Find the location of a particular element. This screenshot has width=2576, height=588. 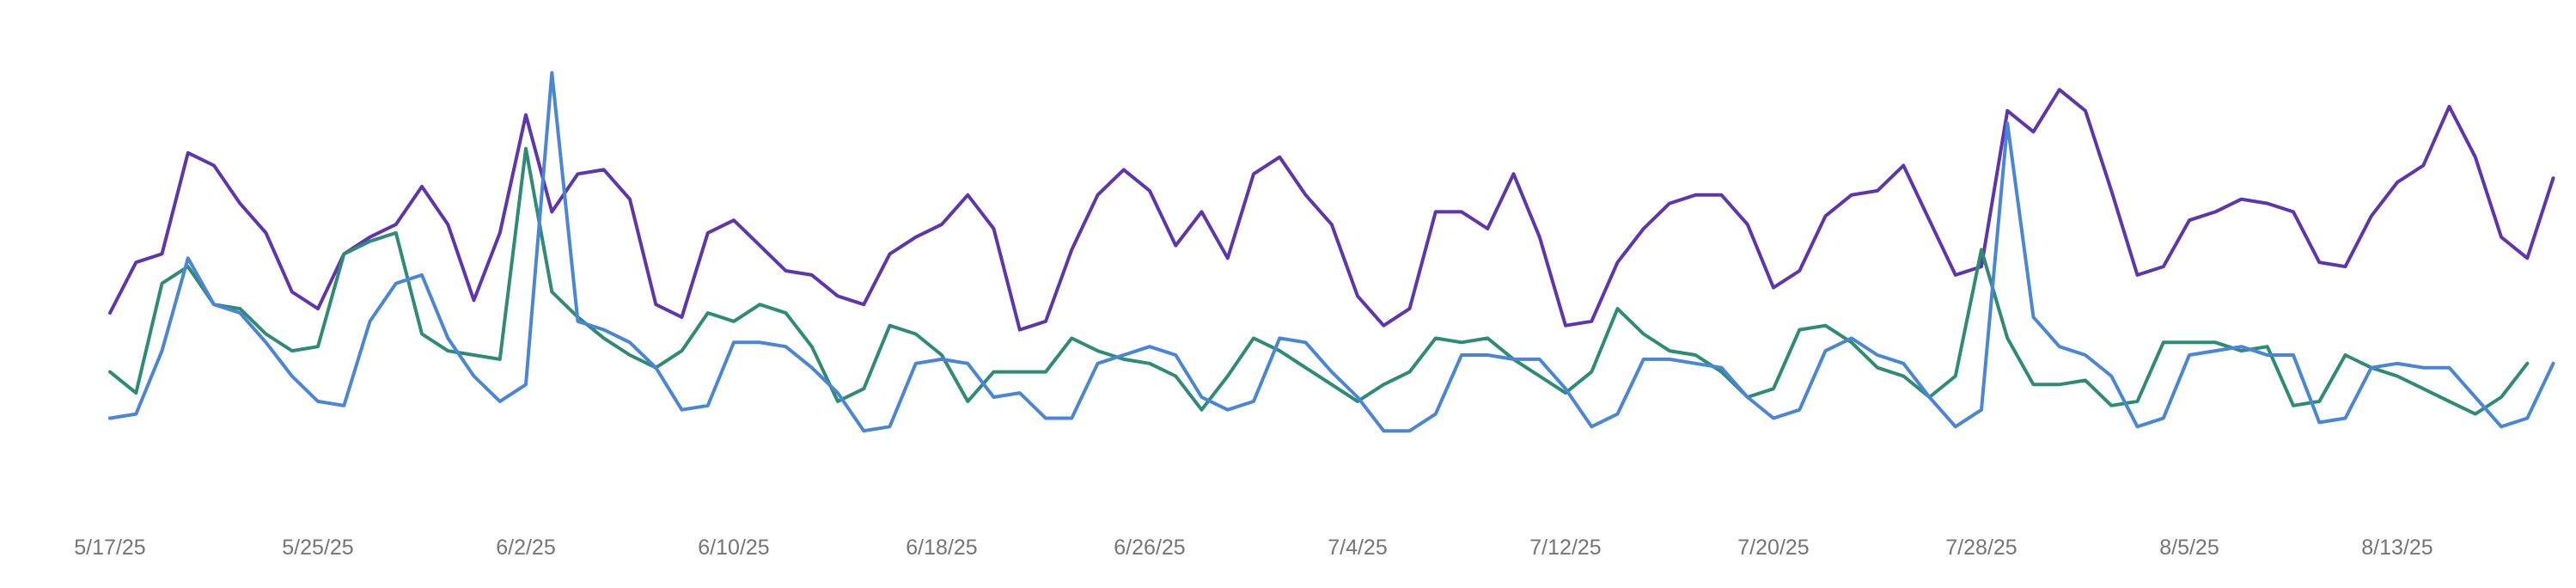

x-tick-label: 8/5/25 is located at coordinates (2189, 548).